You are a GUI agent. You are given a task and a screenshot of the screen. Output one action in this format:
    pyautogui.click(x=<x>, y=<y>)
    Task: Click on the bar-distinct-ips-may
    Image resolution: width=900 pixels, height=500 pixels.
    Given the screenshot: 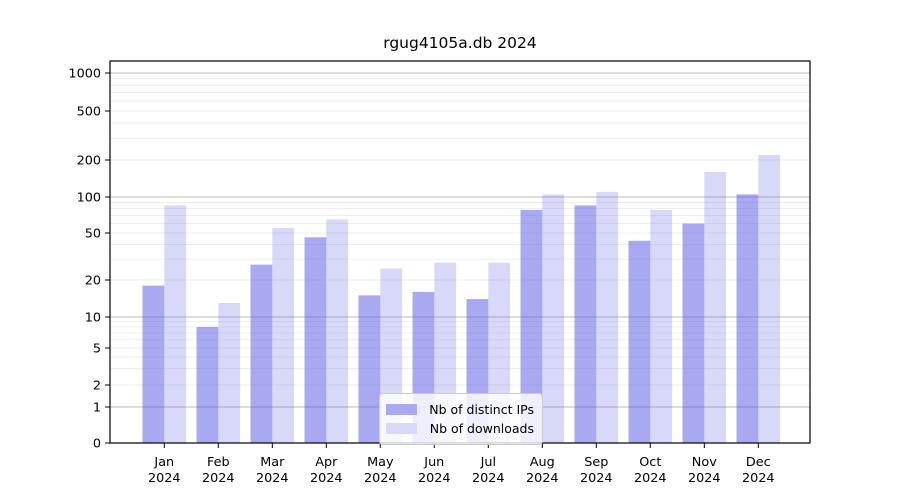 What is the action you would take?
    pyautogui.click(x=369, y=369)
    